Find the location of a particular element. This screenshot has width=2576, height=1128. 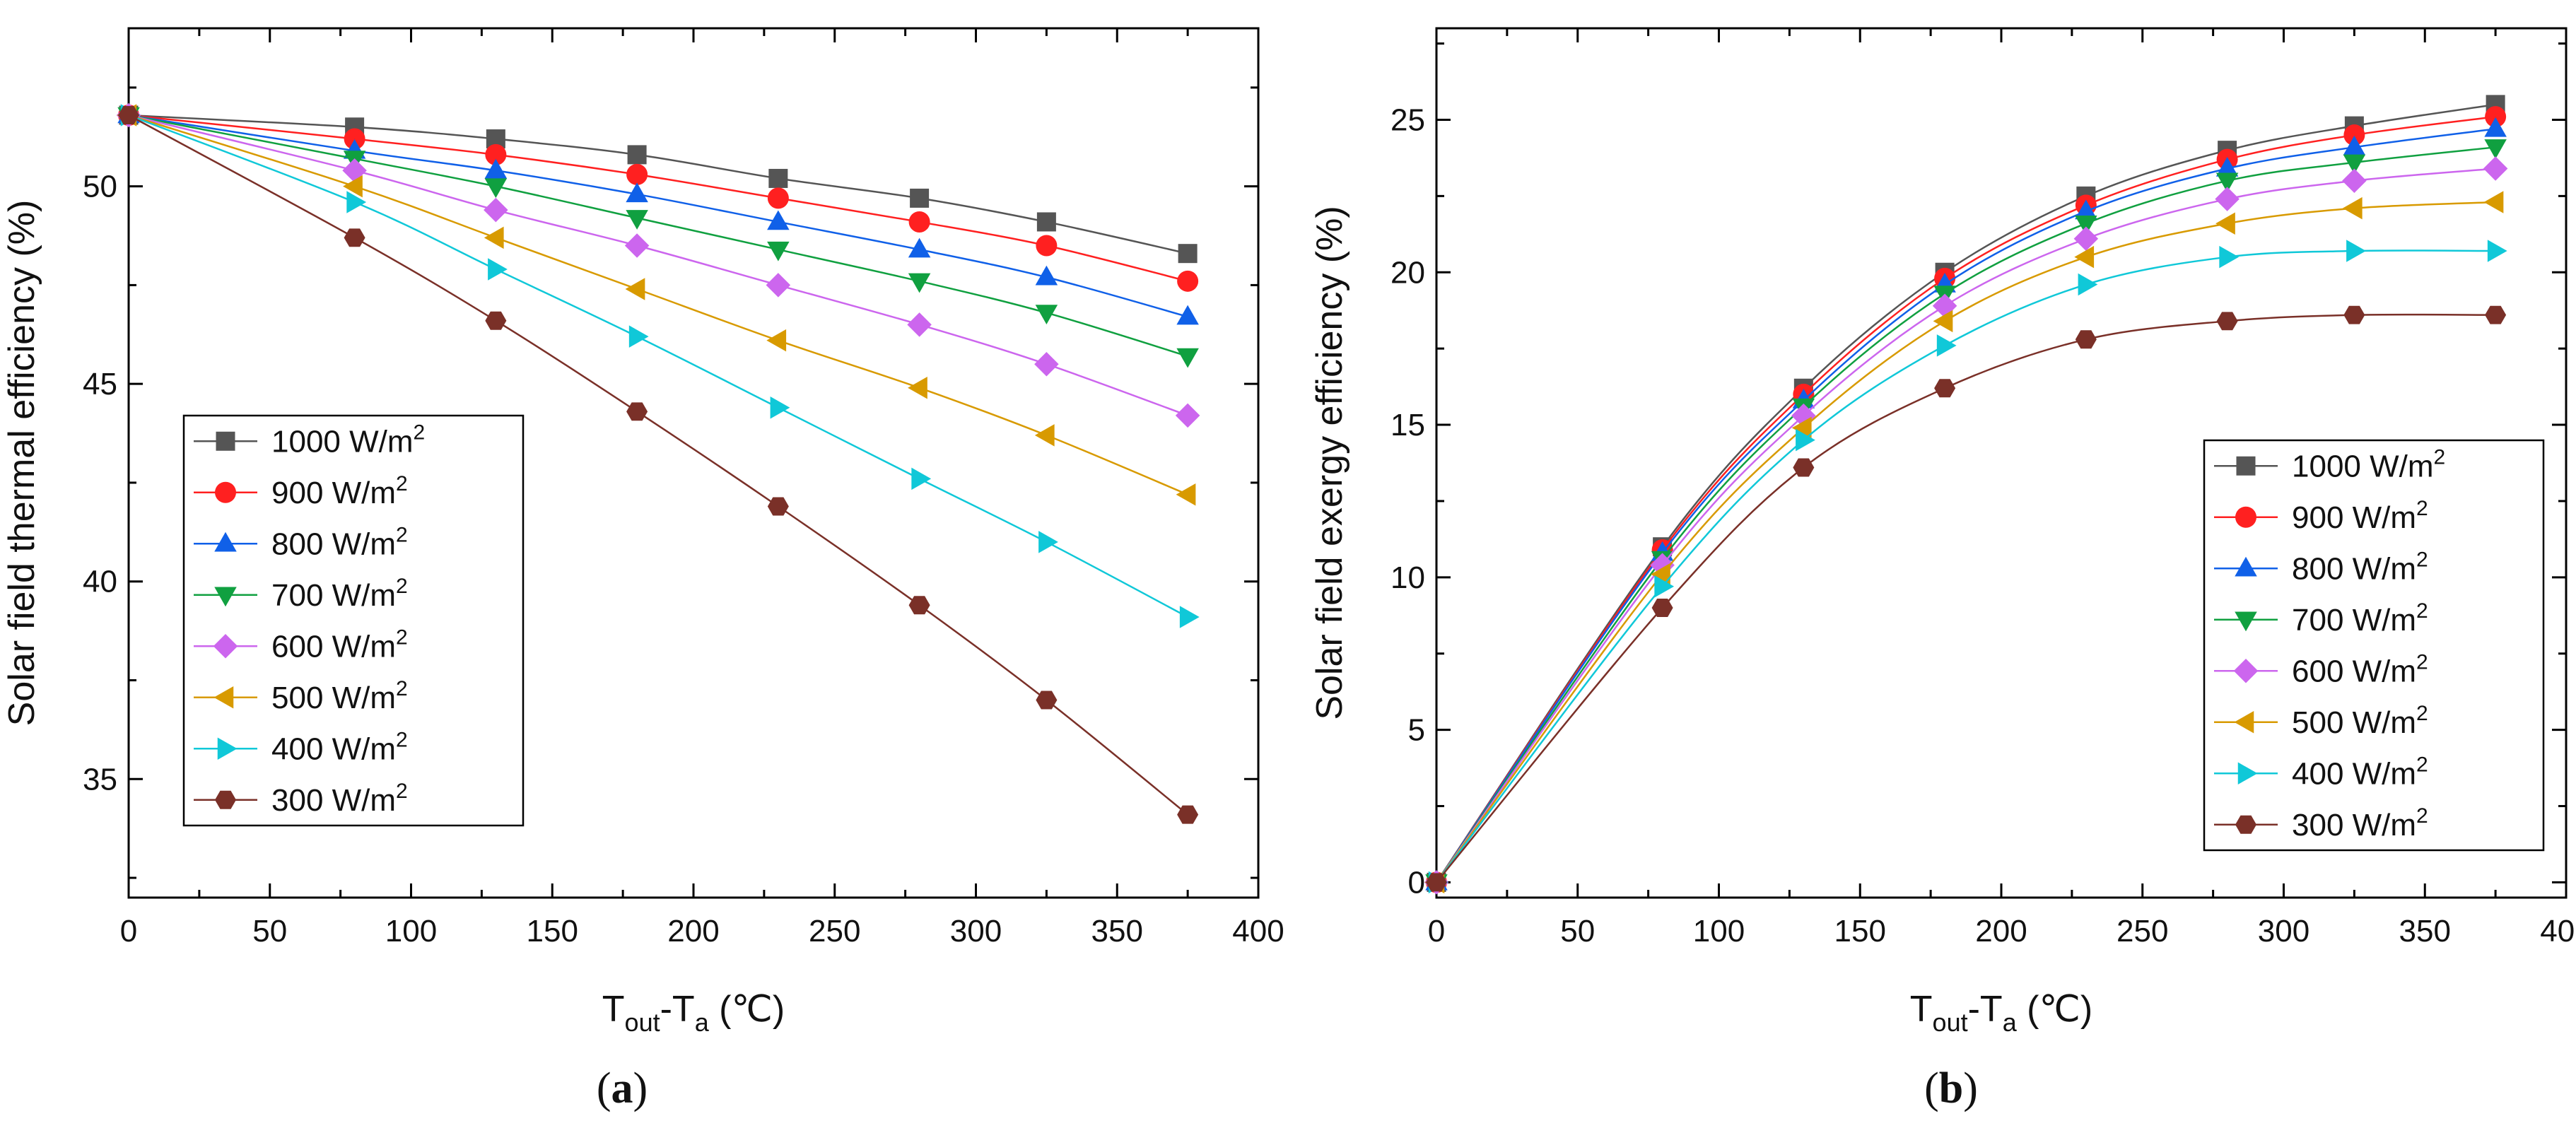

x-tick-label: 150 is located at coordinates (1860, 931).